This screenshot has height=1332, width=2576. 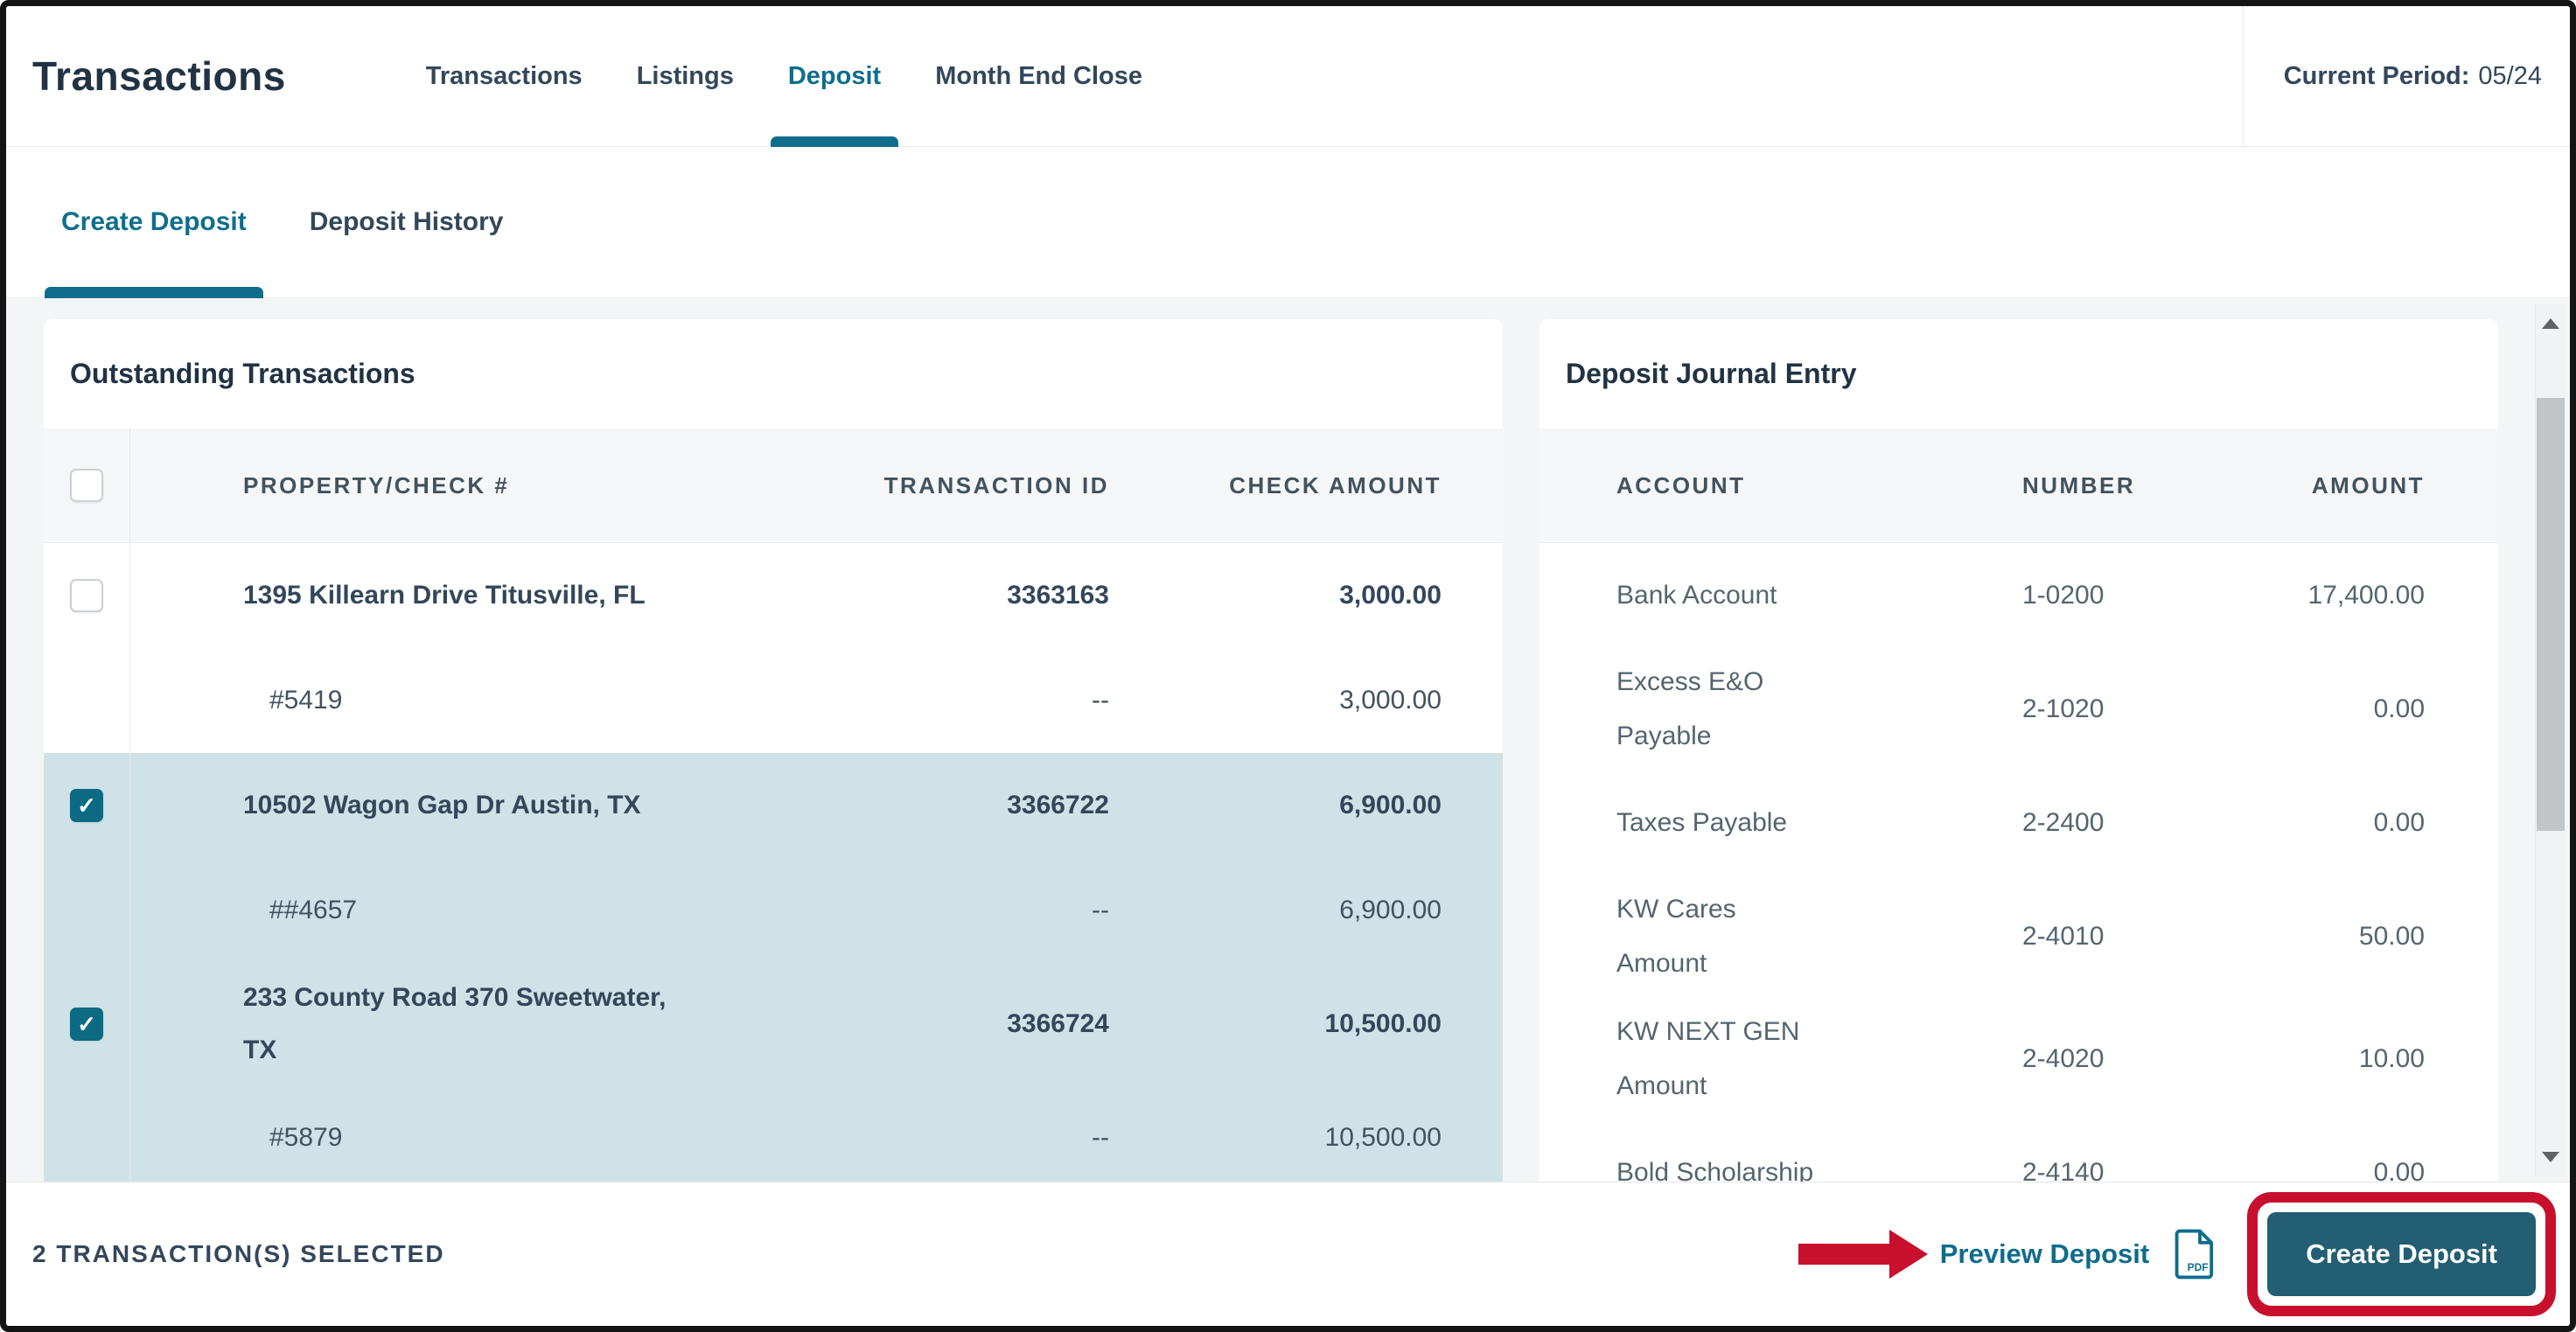 I want to click on scrollbar-down-arrow-icon, so click(x=2550, y=1157).